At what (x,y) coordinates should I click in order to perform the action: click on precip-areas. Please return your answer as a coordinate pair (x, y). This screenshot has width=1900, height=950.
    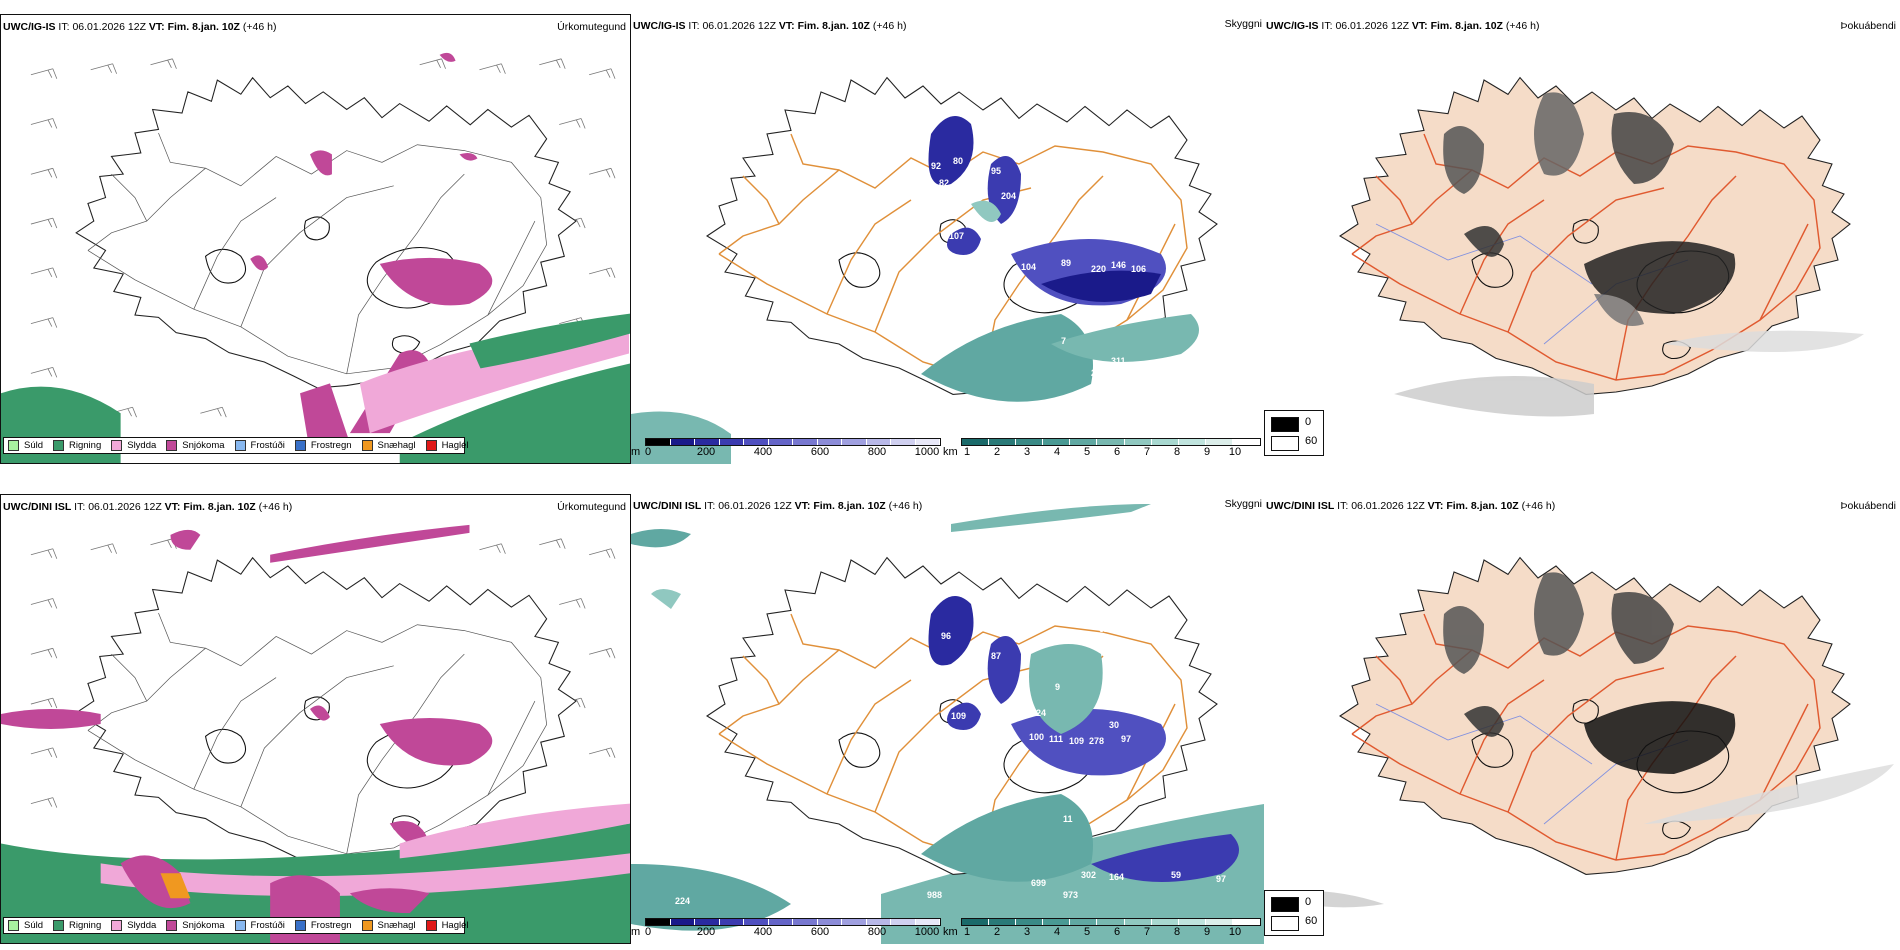
    Looking at the image, I should click on (315, 733).